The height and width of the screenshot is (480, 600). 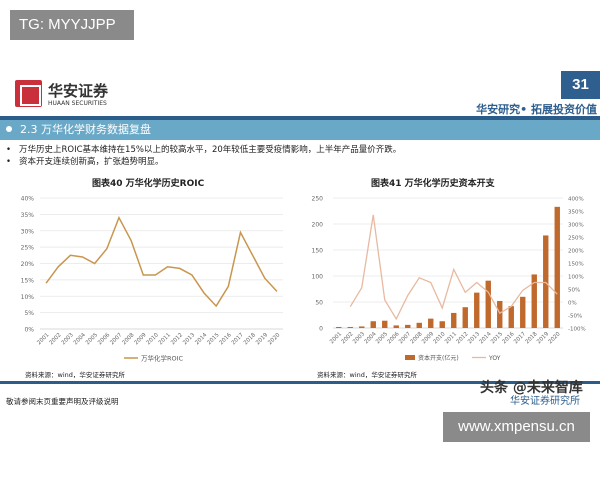 I want to click on y-tick-label-right: 400%, so click(x=576, y=200).